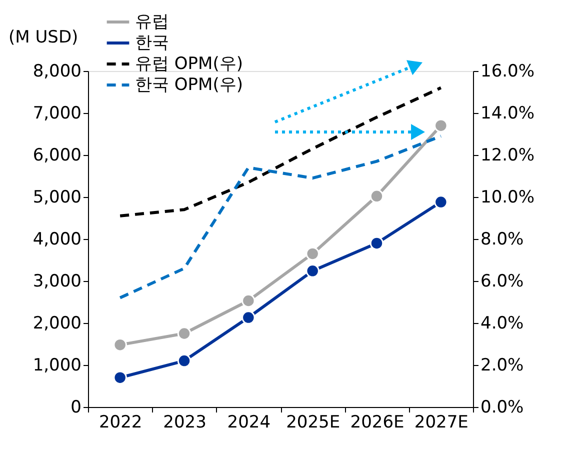  I want to click on y2-tick-label: 14.0%, so click(507, 114).